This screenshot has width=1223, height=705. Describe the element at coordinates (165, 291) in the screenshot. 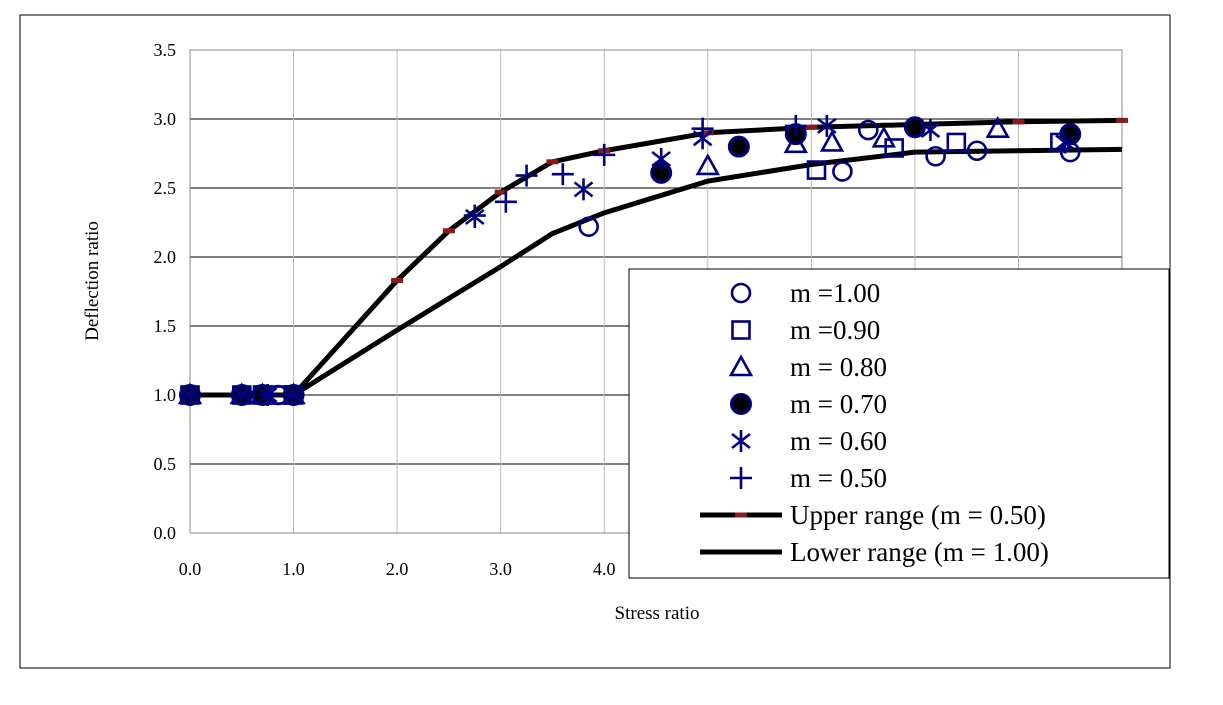

I see `y-tick-labels: 0.0 0.5 1.0 1.5 2.0 2.5 3.0 3.5` at that location.